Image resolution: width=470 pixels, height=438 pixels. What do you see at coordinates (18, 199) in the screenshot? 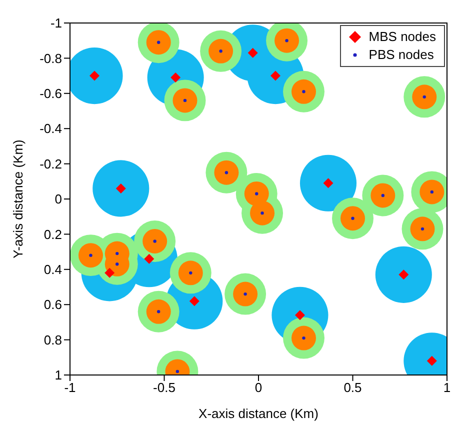
I see `y-axis-title: Y-axis distance (Km)` at bounding box center [18, 199].